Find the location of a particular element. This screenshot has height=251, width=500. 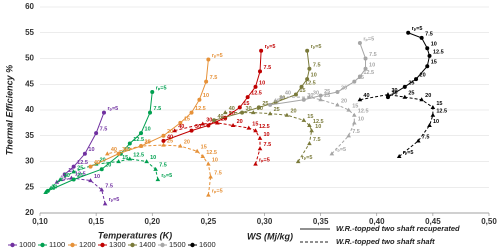

legend-label: 1400 is located at coordinates (147, 244).